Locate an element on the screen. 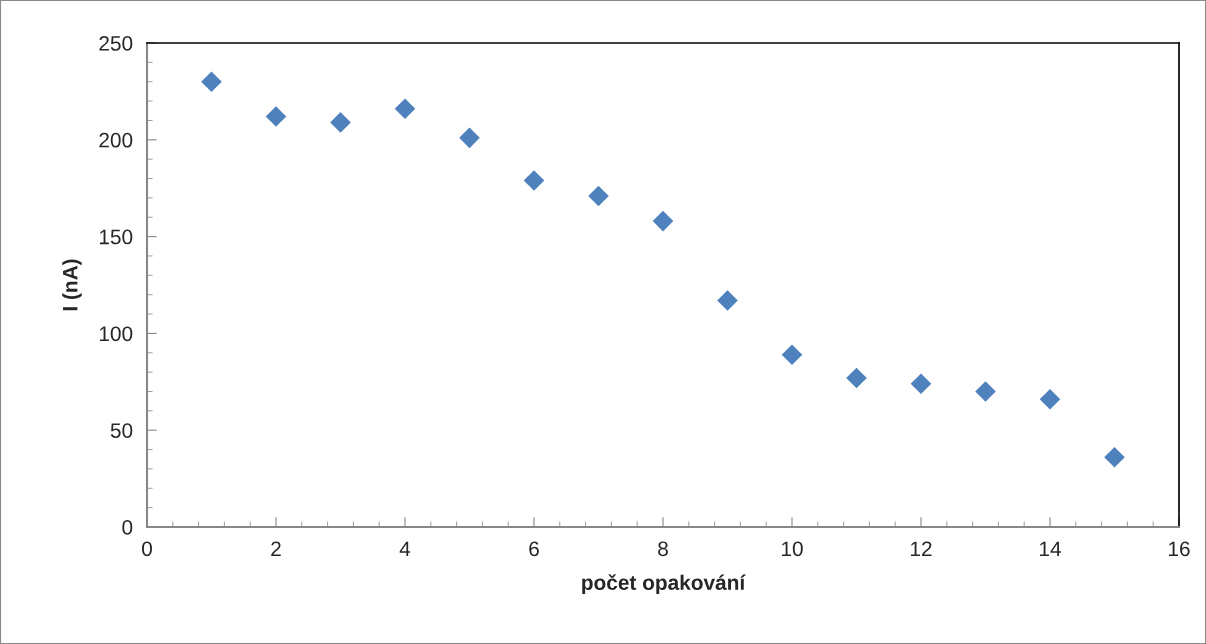 The width and height of the screenshot is (1206, 644). y-tick-label: 200 is located at coordinates (116, 140).